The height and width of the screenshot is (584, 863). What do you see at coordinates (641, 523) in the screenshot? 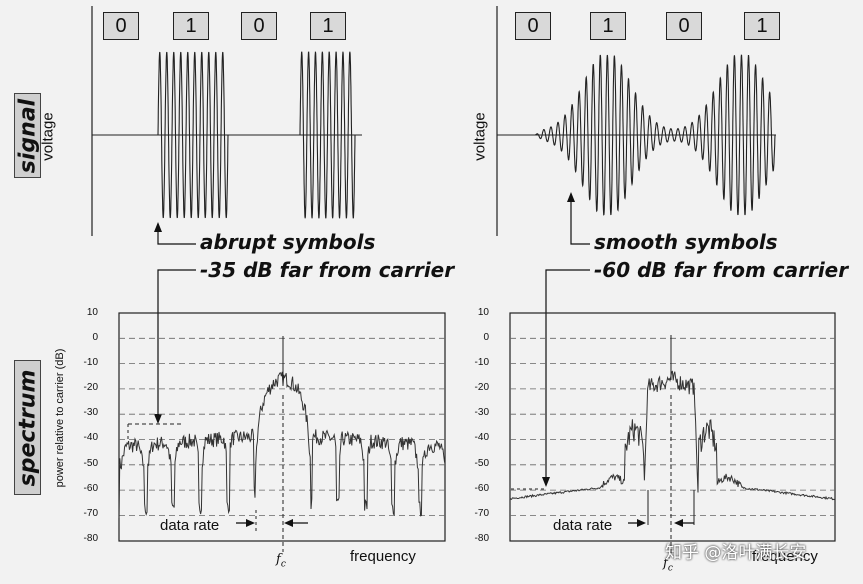
I see `right-data-rate-arrowhead-a` at bounding box center [641, 523].